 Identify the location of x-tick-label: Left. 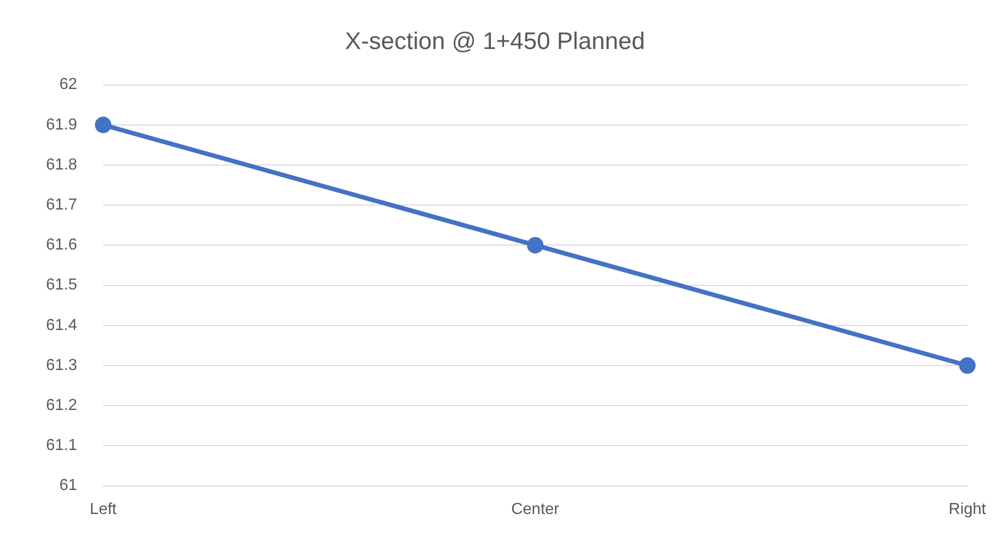
(104, 509).